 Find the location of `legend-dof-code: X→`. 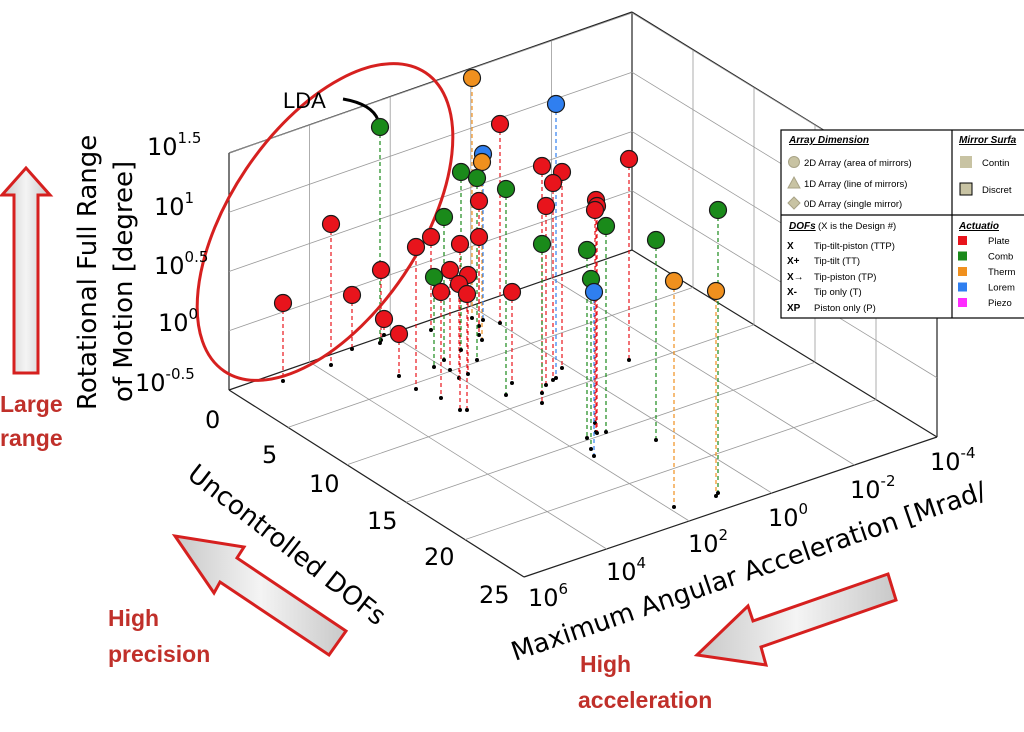

legend-dof-code: X→ is located at coordinates (795, 277).